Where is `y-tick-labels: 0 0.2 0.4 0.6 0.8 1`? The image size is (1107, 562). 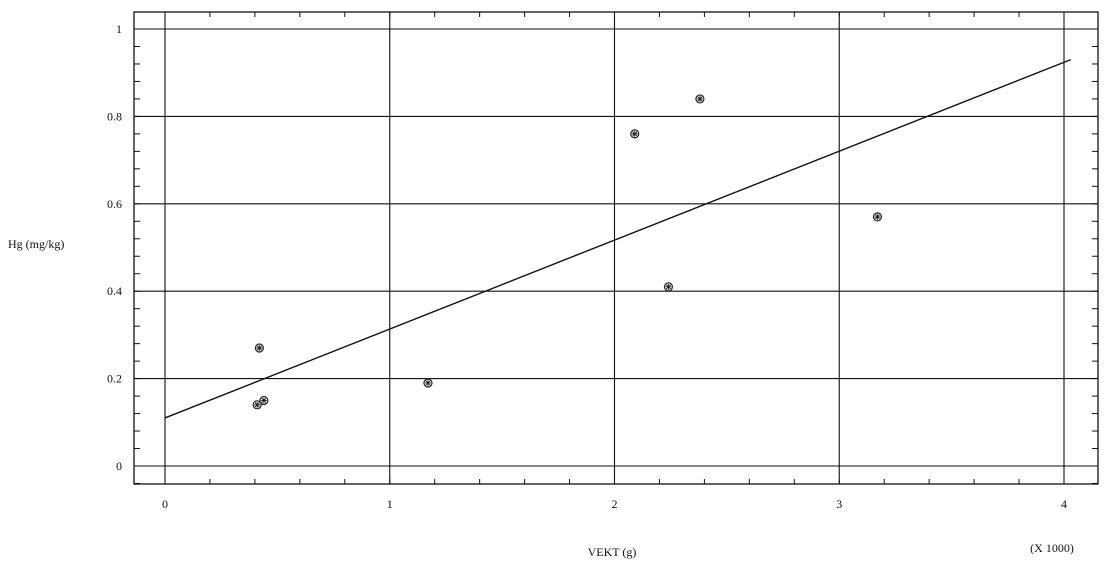 y-tick-labels: 0 0.2 0.4 0.6 0.8 1 is located at coordinates (114, 247).